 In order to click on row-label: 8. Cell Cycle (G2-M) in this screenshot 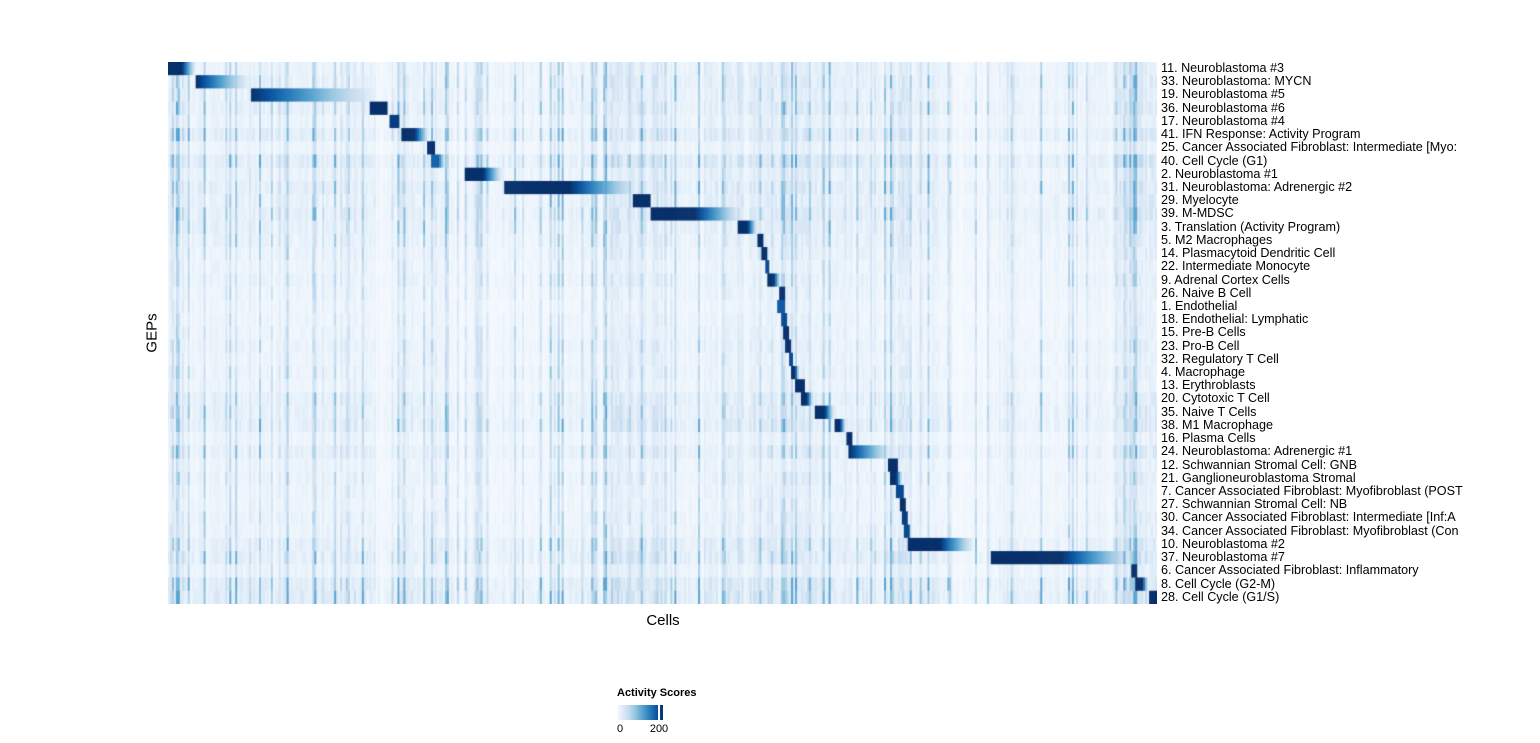, I will do `click(1218, 583)`.